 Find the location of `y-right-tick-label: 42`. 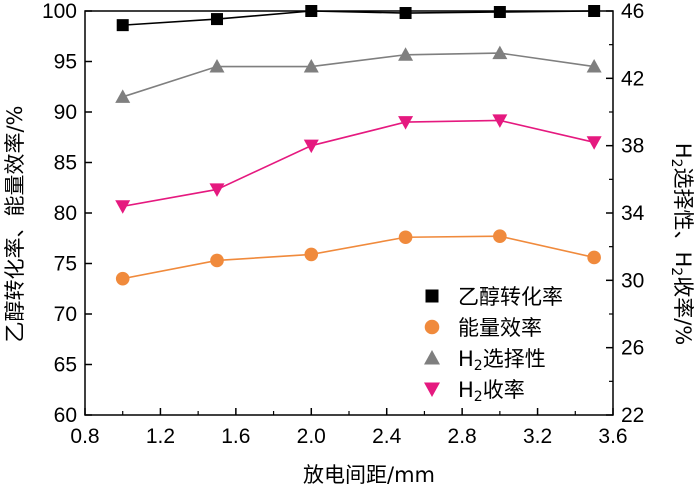

y-right-tick-label: 42 is located at coordinates (632, 78).